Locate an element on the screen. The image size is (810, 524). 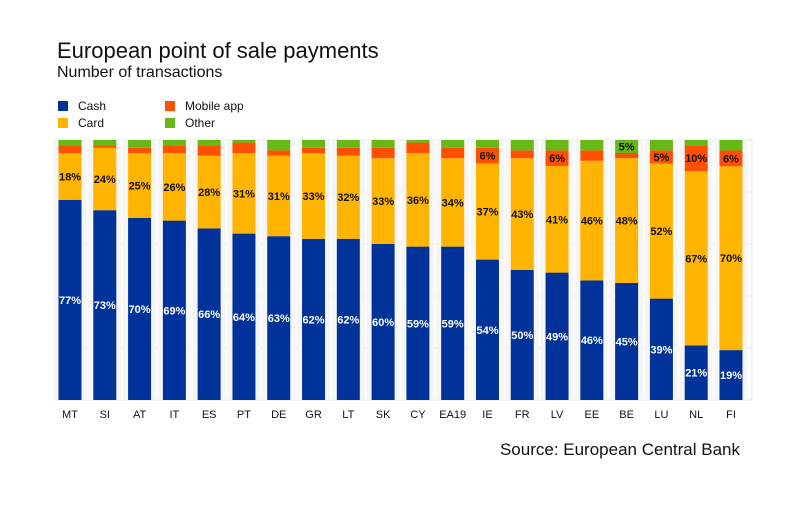
bar-cash-CY is located at coordinates (418, 323).